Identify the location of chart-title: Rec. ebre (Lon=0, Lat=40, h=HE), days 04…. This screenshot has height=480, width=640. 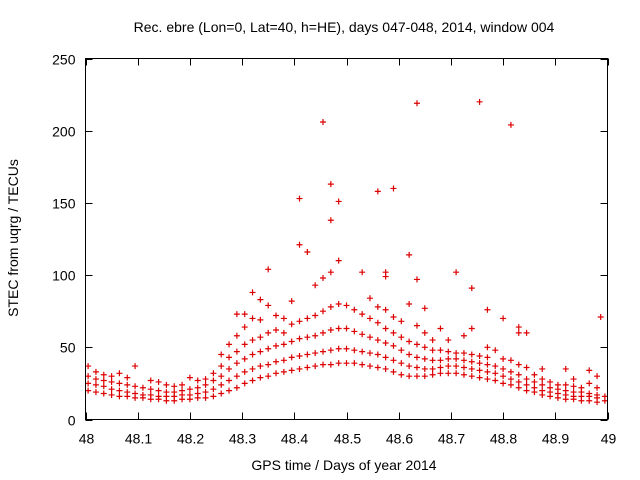
(344, 27).